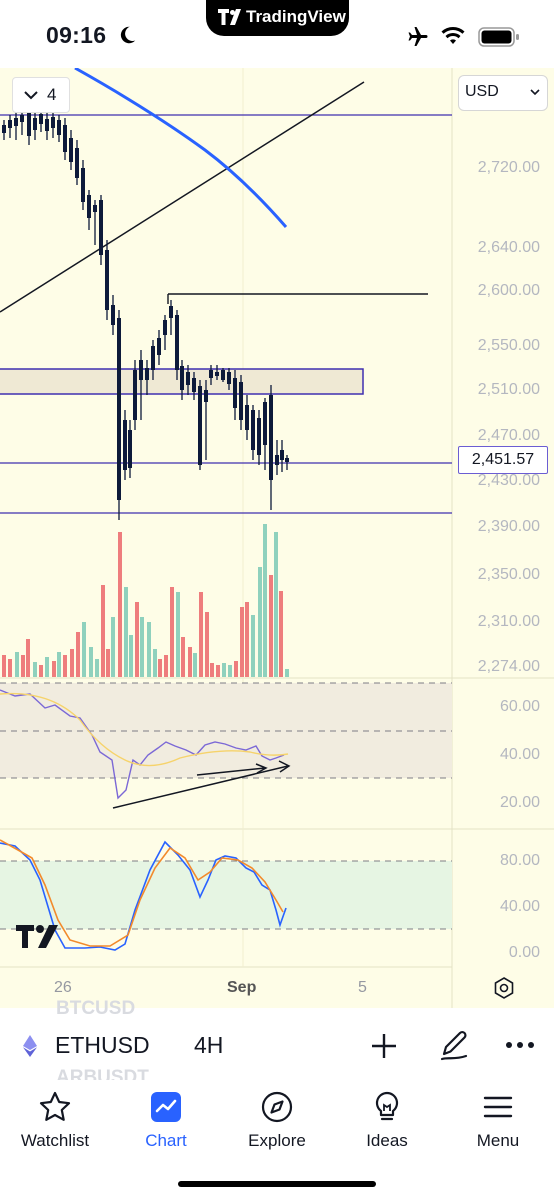 The width and height of the screenshot is (554, 1199). I want to click on tab-menu-label: Menu, so click(498, 1140).